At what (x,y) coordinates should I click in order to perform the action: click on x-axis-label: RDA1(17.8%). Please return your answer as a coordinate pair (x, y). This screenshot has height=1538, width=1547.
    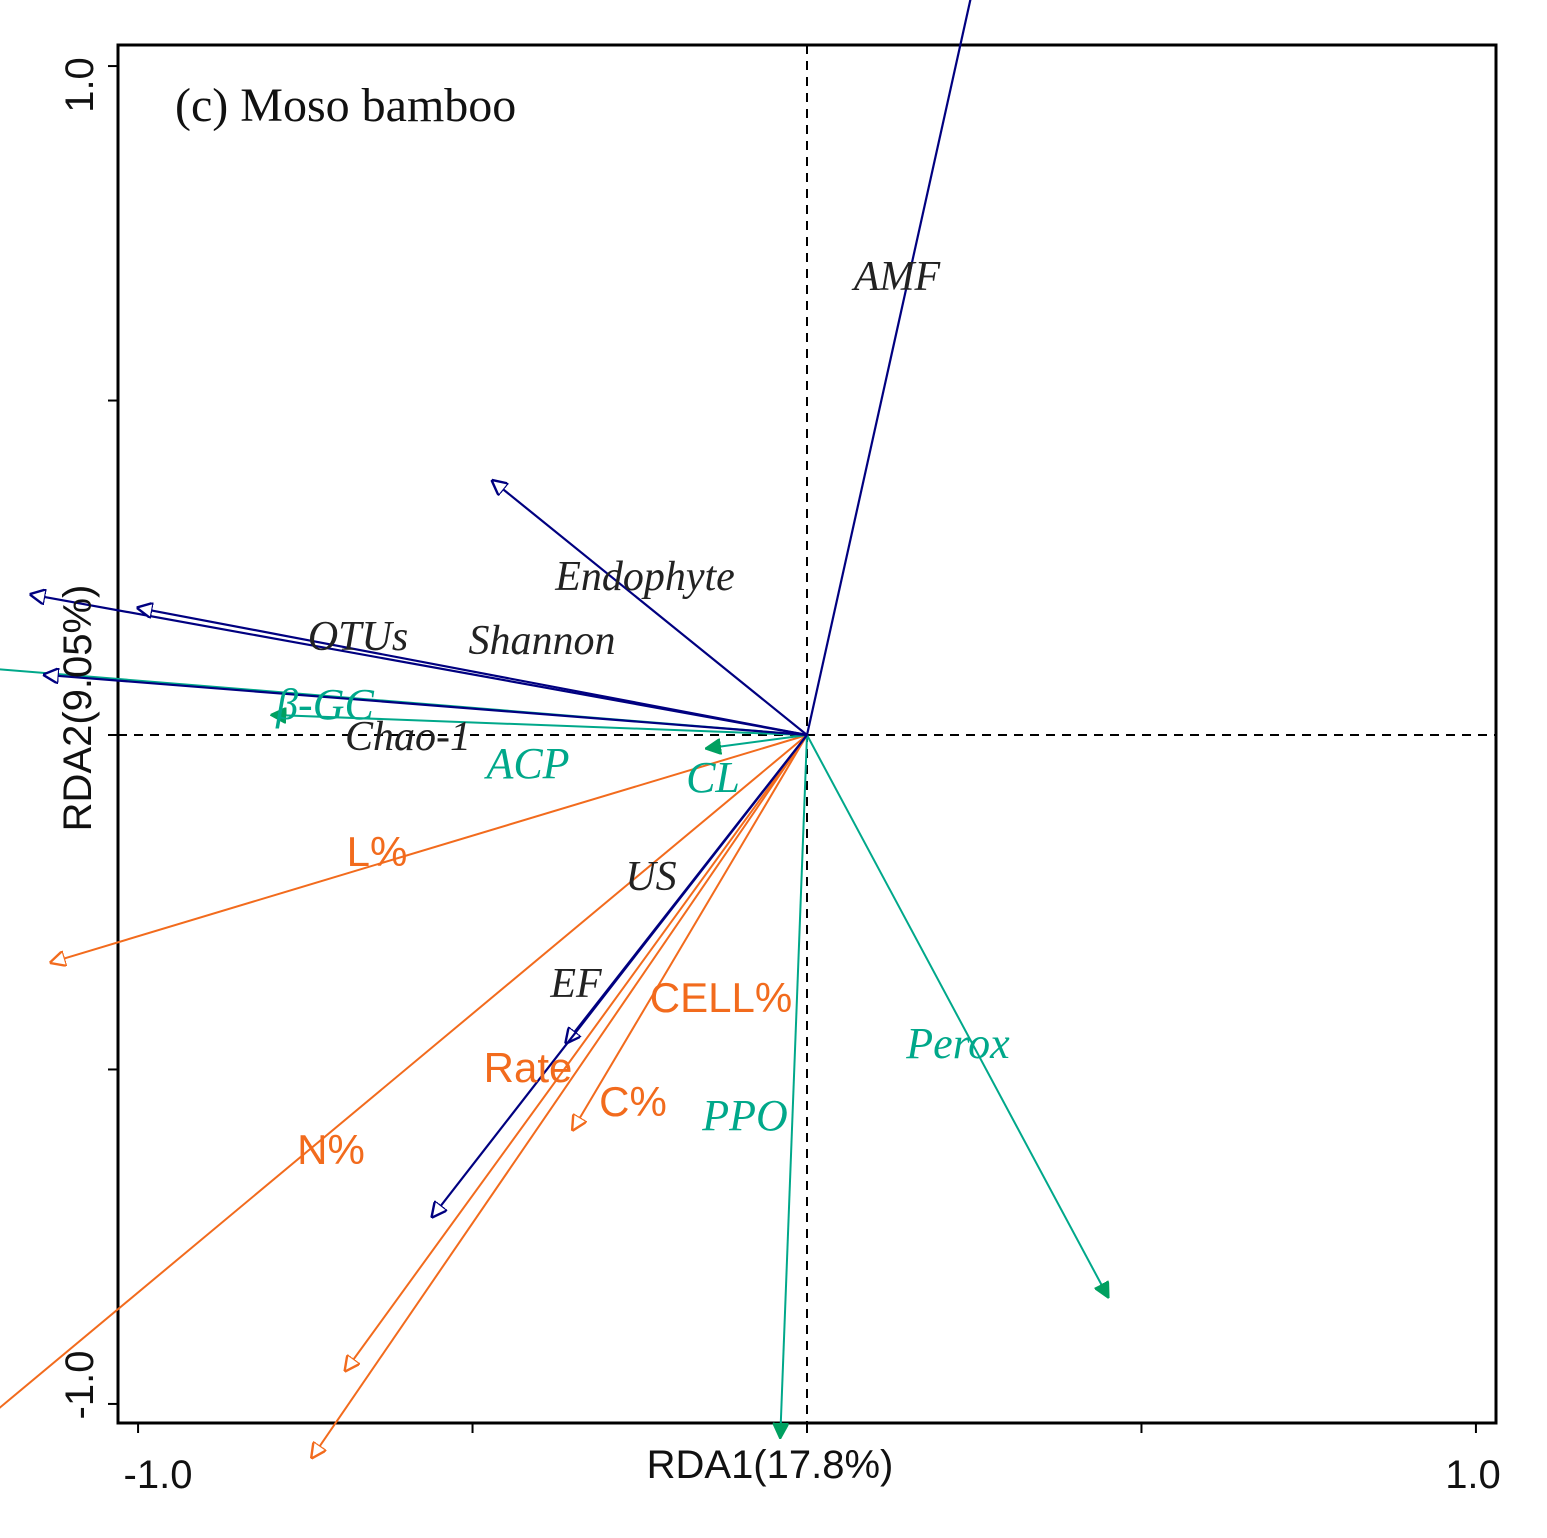
    Looking at the image, I should click on (770, 1465).